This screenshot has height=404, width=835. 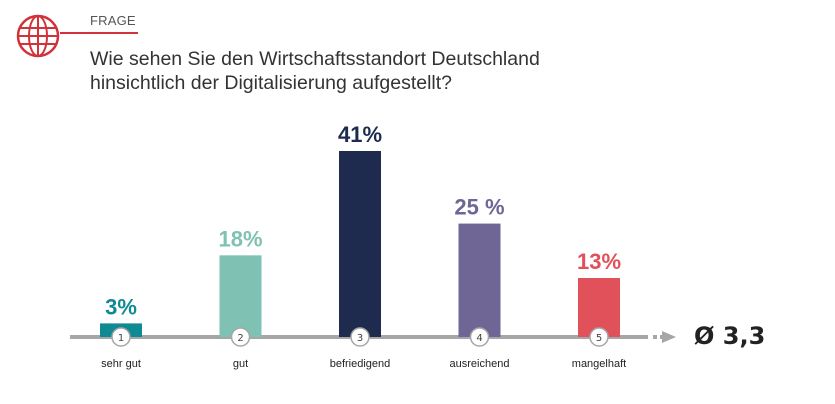 I want to click on globe-icon, so click(x=38, y=36).